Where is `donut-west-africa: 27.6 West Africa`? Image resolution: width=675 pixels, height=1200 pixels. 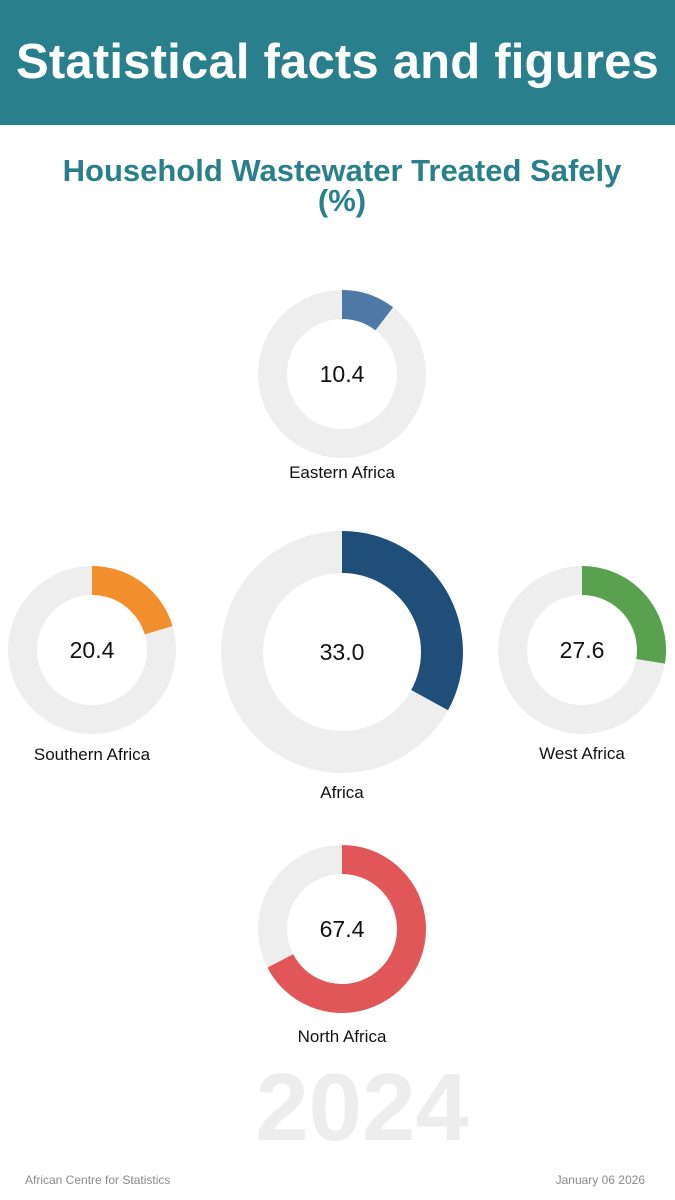
donut-west-africa: 27.6 West Africa is located at coordinates (582, 664).